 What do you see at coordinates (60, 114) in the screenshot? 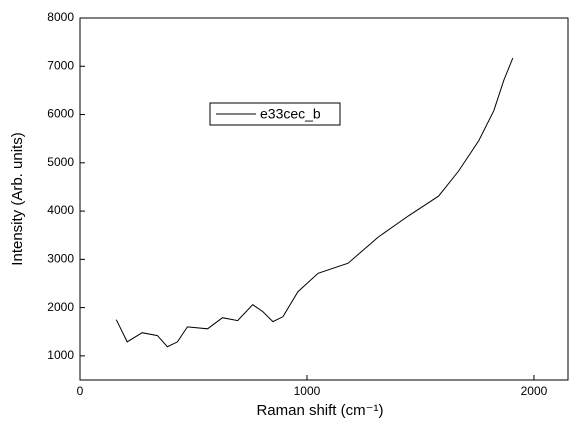
I see `y-tick-label: 6000` at bounding box center [60, 114].